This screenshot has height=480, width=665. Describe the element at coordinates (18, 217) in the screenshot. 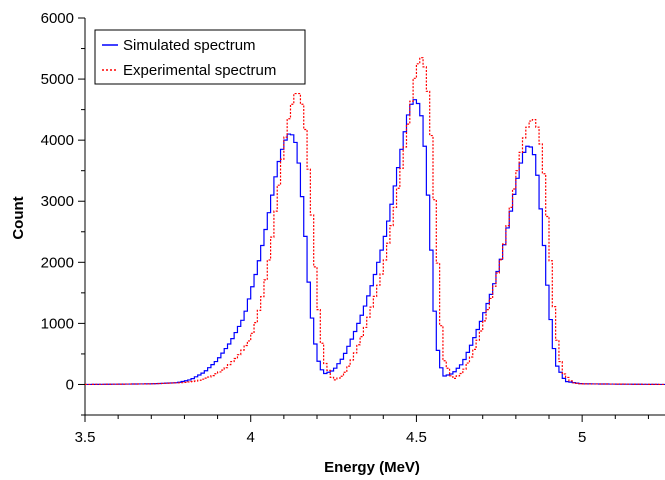

I see `y-axis-title: Count` at that location.